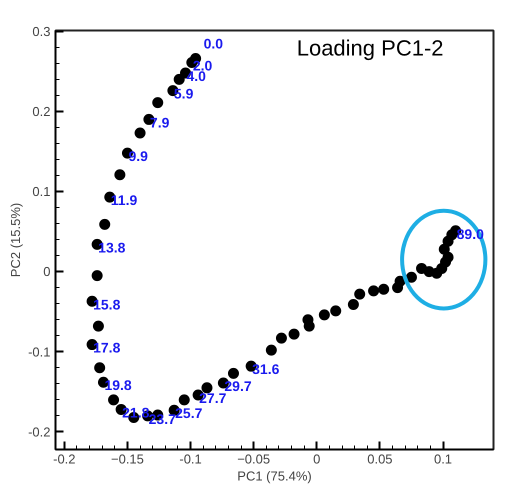  I want to click on annotation: 19.8, so click(118, 385).